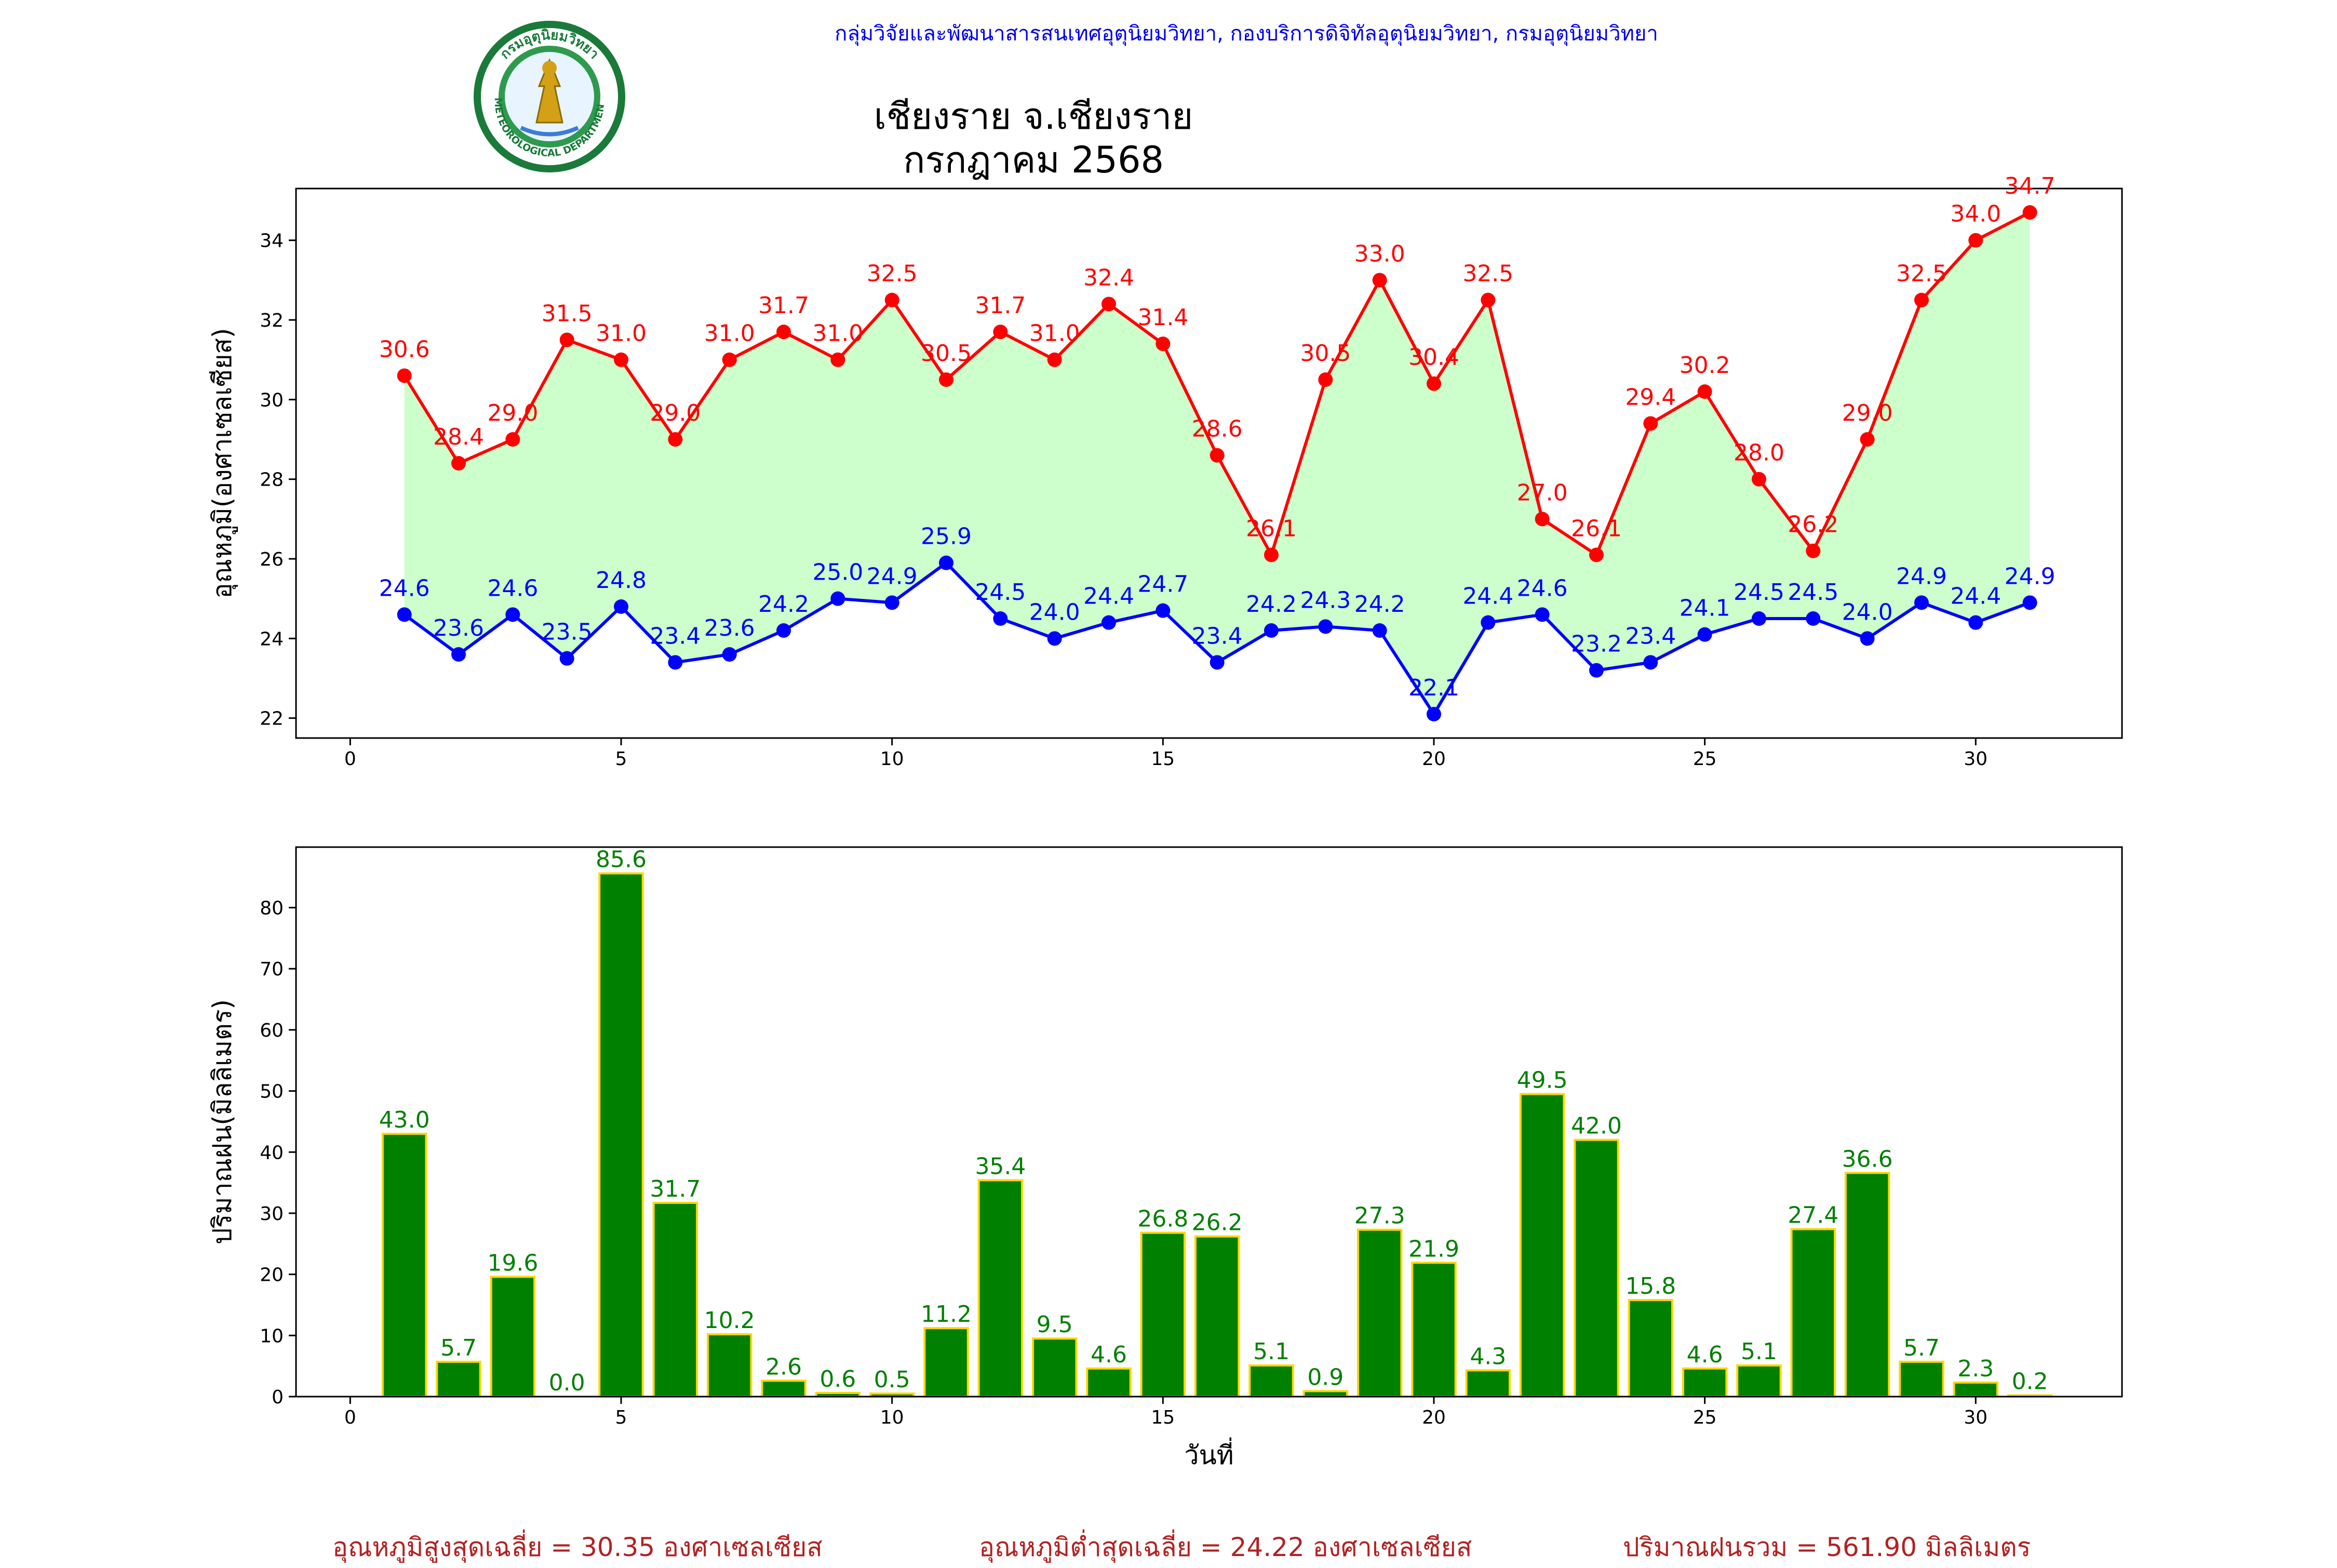 Image resolution: width=2337 pixels, height=1568 pixels. Describe the element at coordinates (272, 1030) in the screenshot. I see `rain-ytick-label: 60` at that location.